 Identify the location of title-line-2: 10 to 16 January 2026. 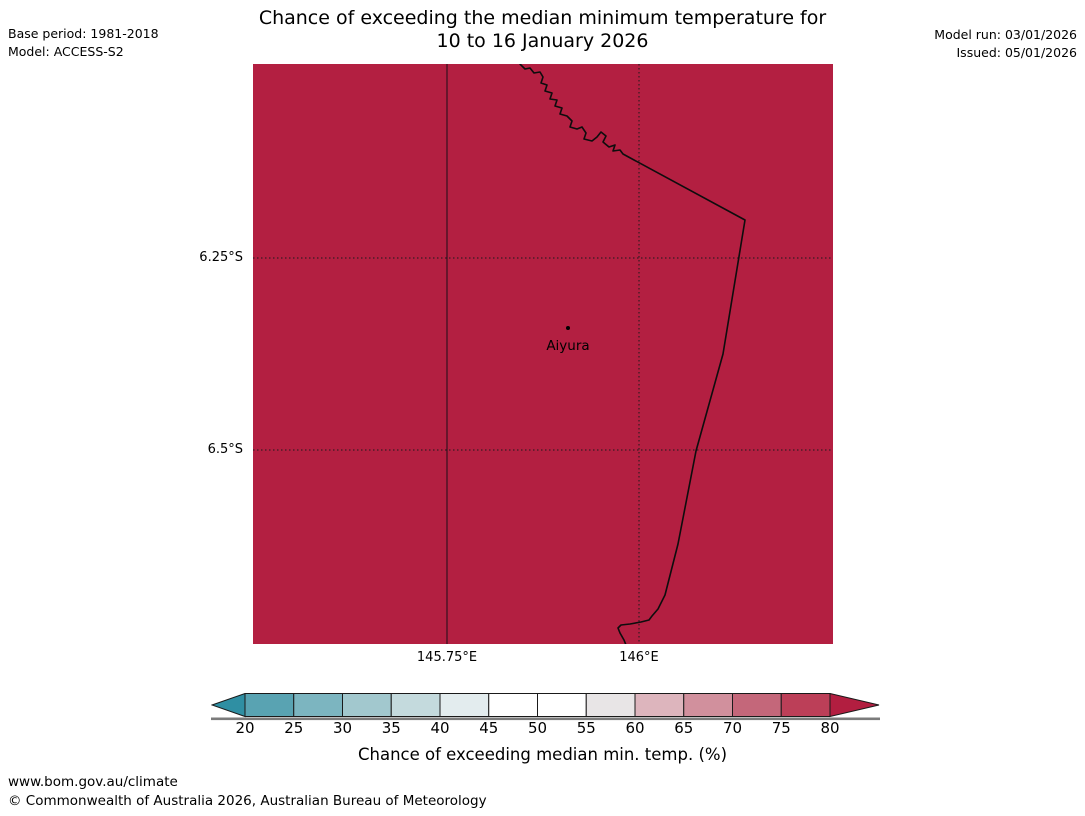
(542, 41).